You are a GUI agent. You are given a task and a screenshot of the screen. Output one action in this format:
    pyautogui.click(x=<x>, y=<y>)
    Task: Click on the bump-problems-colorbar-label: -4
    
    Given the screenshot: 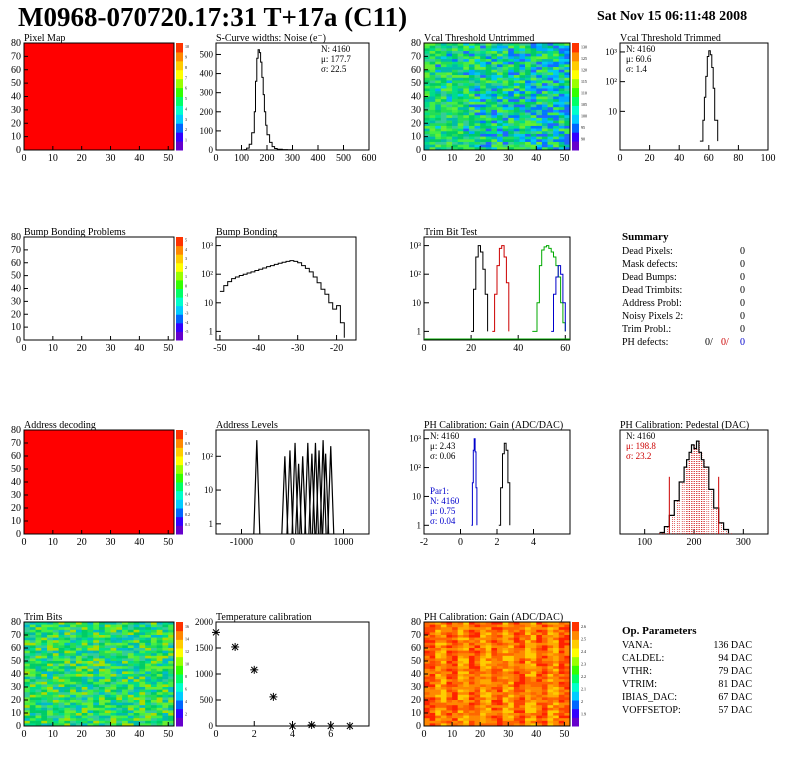 What is the action you would take?
    pyautogui.click(x=186, y=322)
    